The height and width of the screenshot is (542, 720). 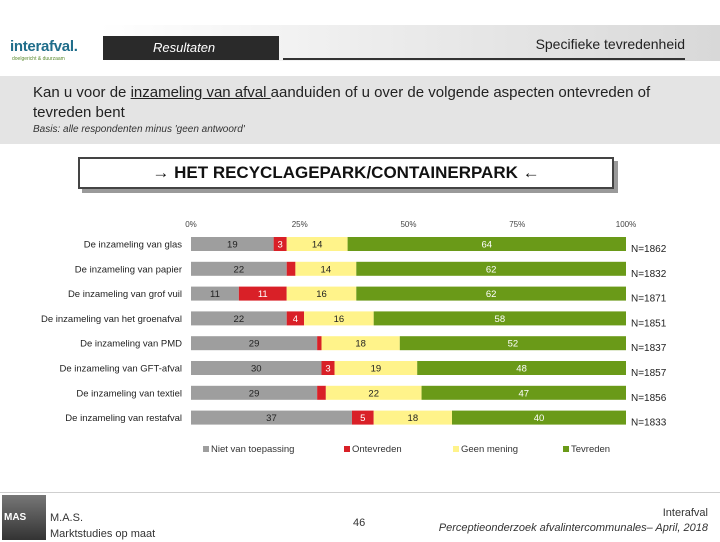 What do you see at coordinates (590, 449) in the screenshot?
I see `legend-entry: Tevreden` at bounding box center [590, 449].